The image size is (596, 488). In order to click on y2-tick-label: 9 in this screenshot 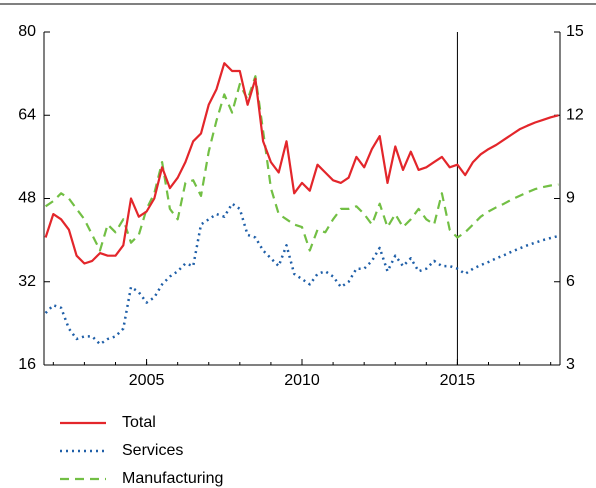, I will do `click(570, 198)`.